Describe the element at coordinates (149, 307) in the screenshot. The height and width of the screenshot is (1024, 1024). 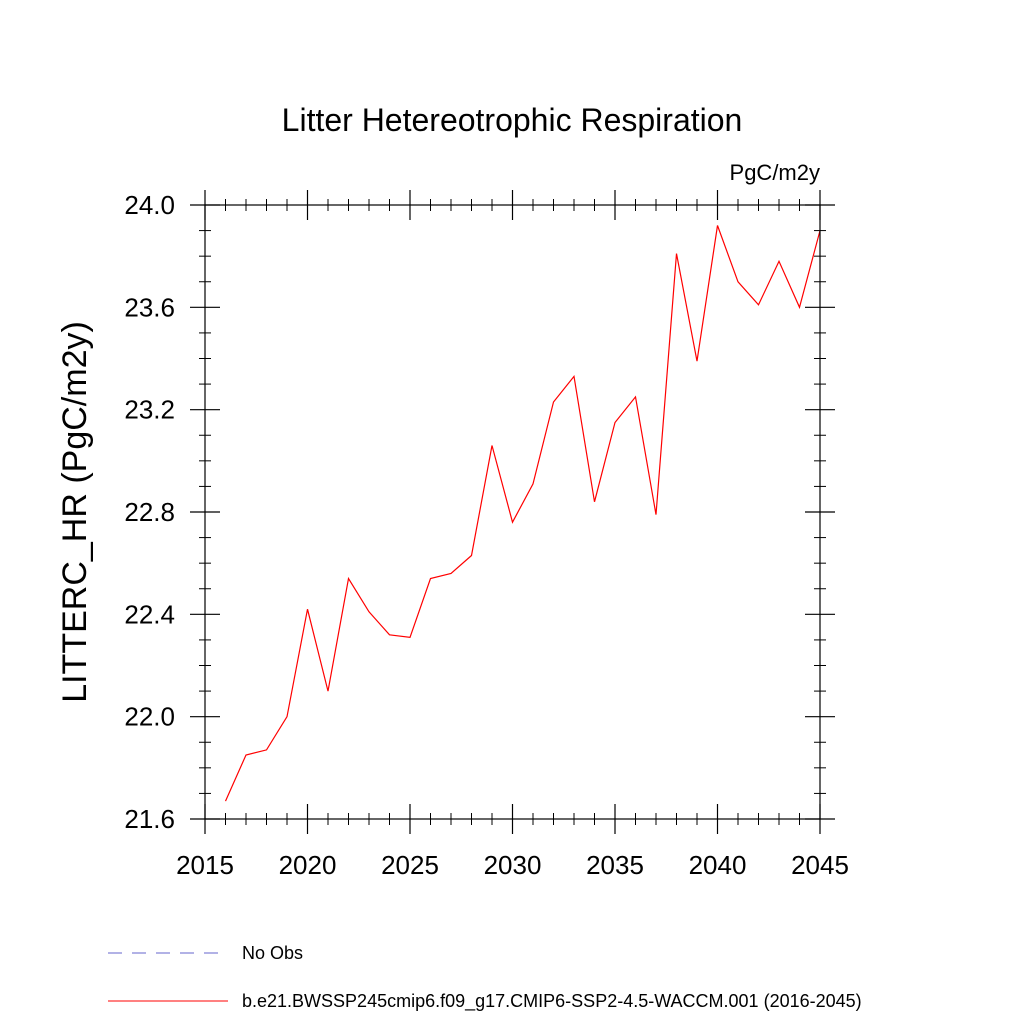
I see `y-tick-label: 23.6` at that location.